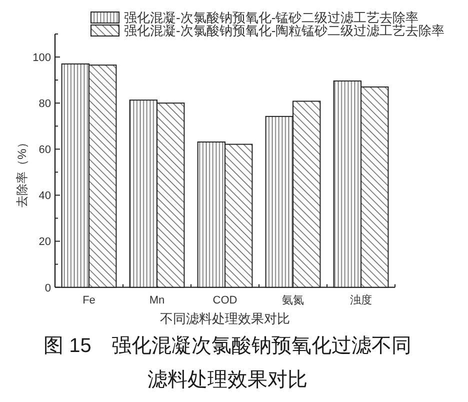 The height and width of the screenshot is (402, 468). I want to click on y-tick-label: 100, so click(41, 58).